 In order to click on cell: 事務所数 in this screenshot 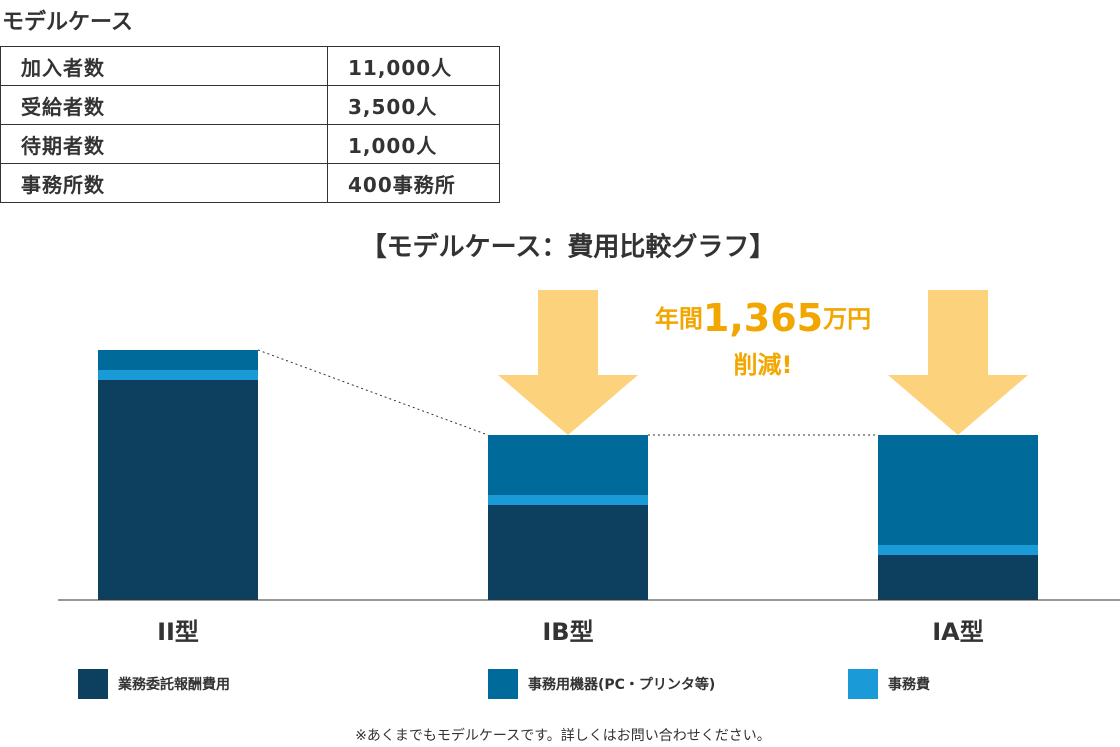, I will do `click(164, 183)`.